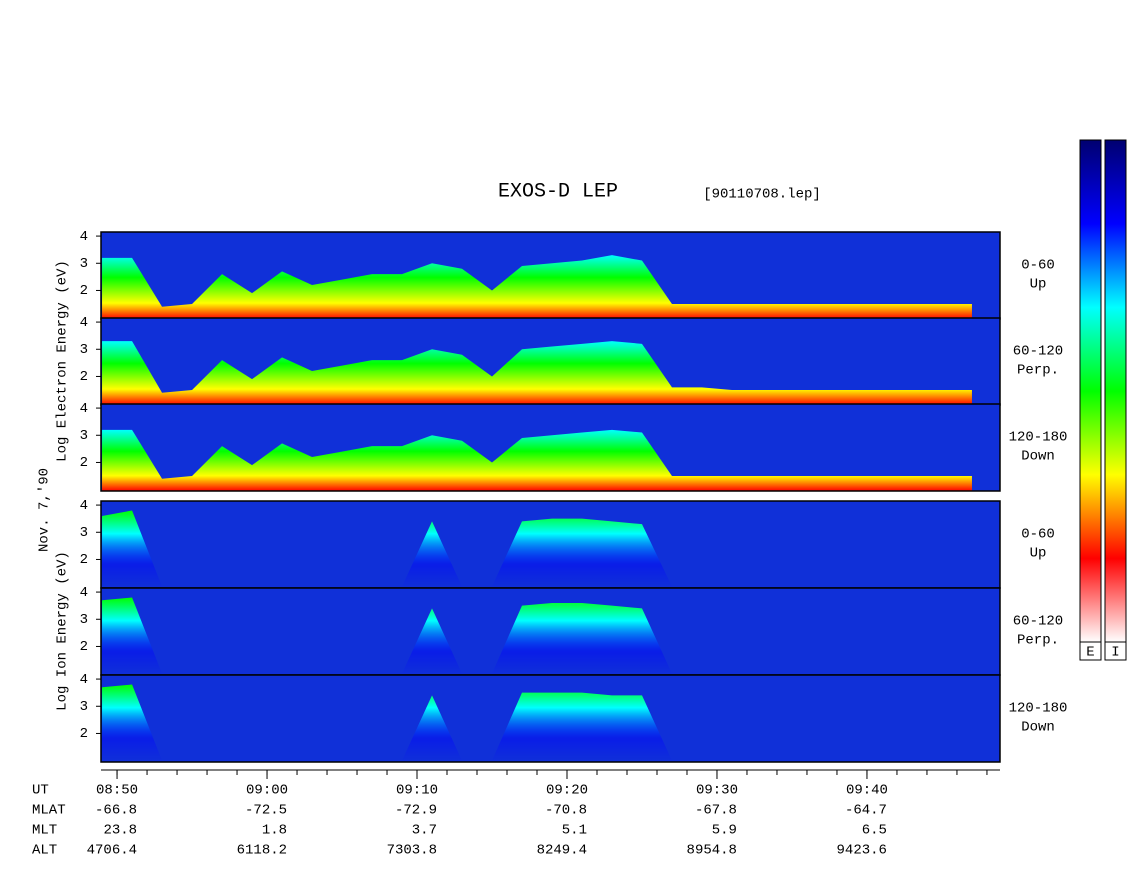 This screenshot has height=875, width=1130. I want to click on ephemeris-value: -67.8, so click(716, 811).